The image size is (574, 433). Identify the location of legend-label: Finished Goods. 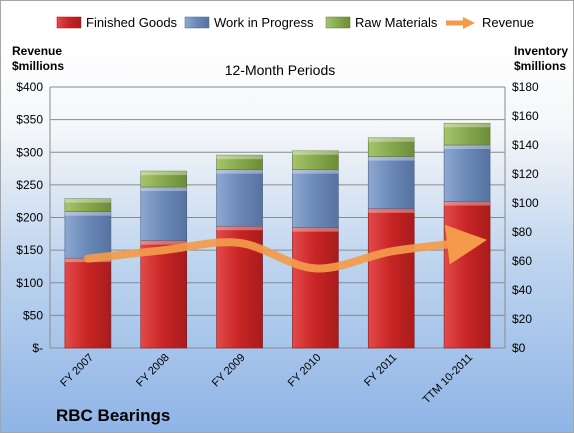
(132, 22).